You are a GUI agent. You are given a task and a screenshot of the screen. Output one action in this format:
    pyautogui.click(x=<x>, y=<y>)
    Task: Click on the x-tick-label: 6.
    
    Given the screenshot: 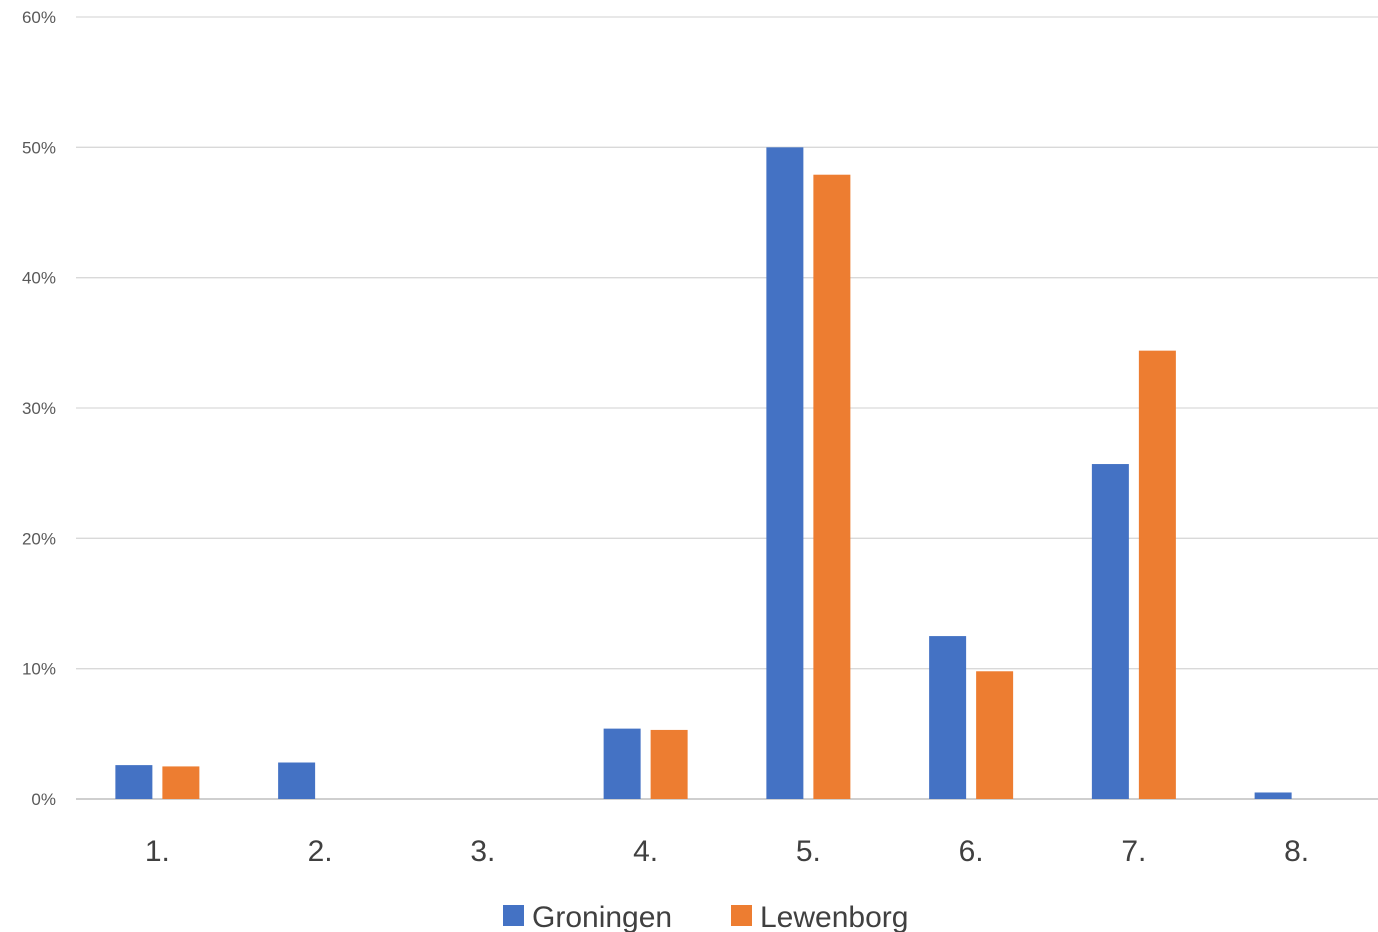 What is the action you would take?
    pyautogui.click(x=971, y=851)
    